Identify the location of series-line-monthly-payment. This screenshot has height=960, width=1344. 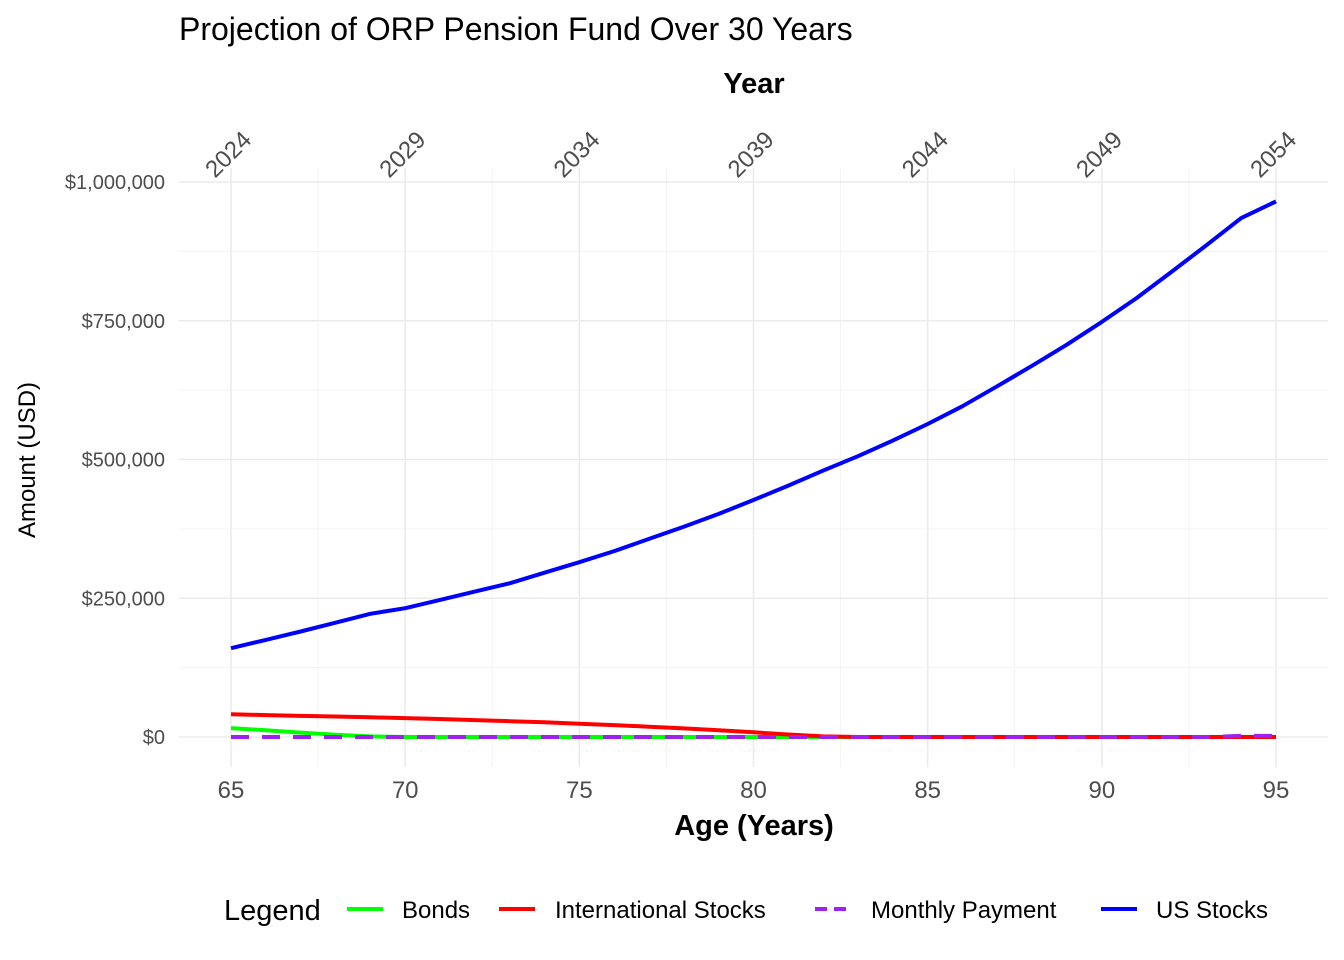
(753, 736).